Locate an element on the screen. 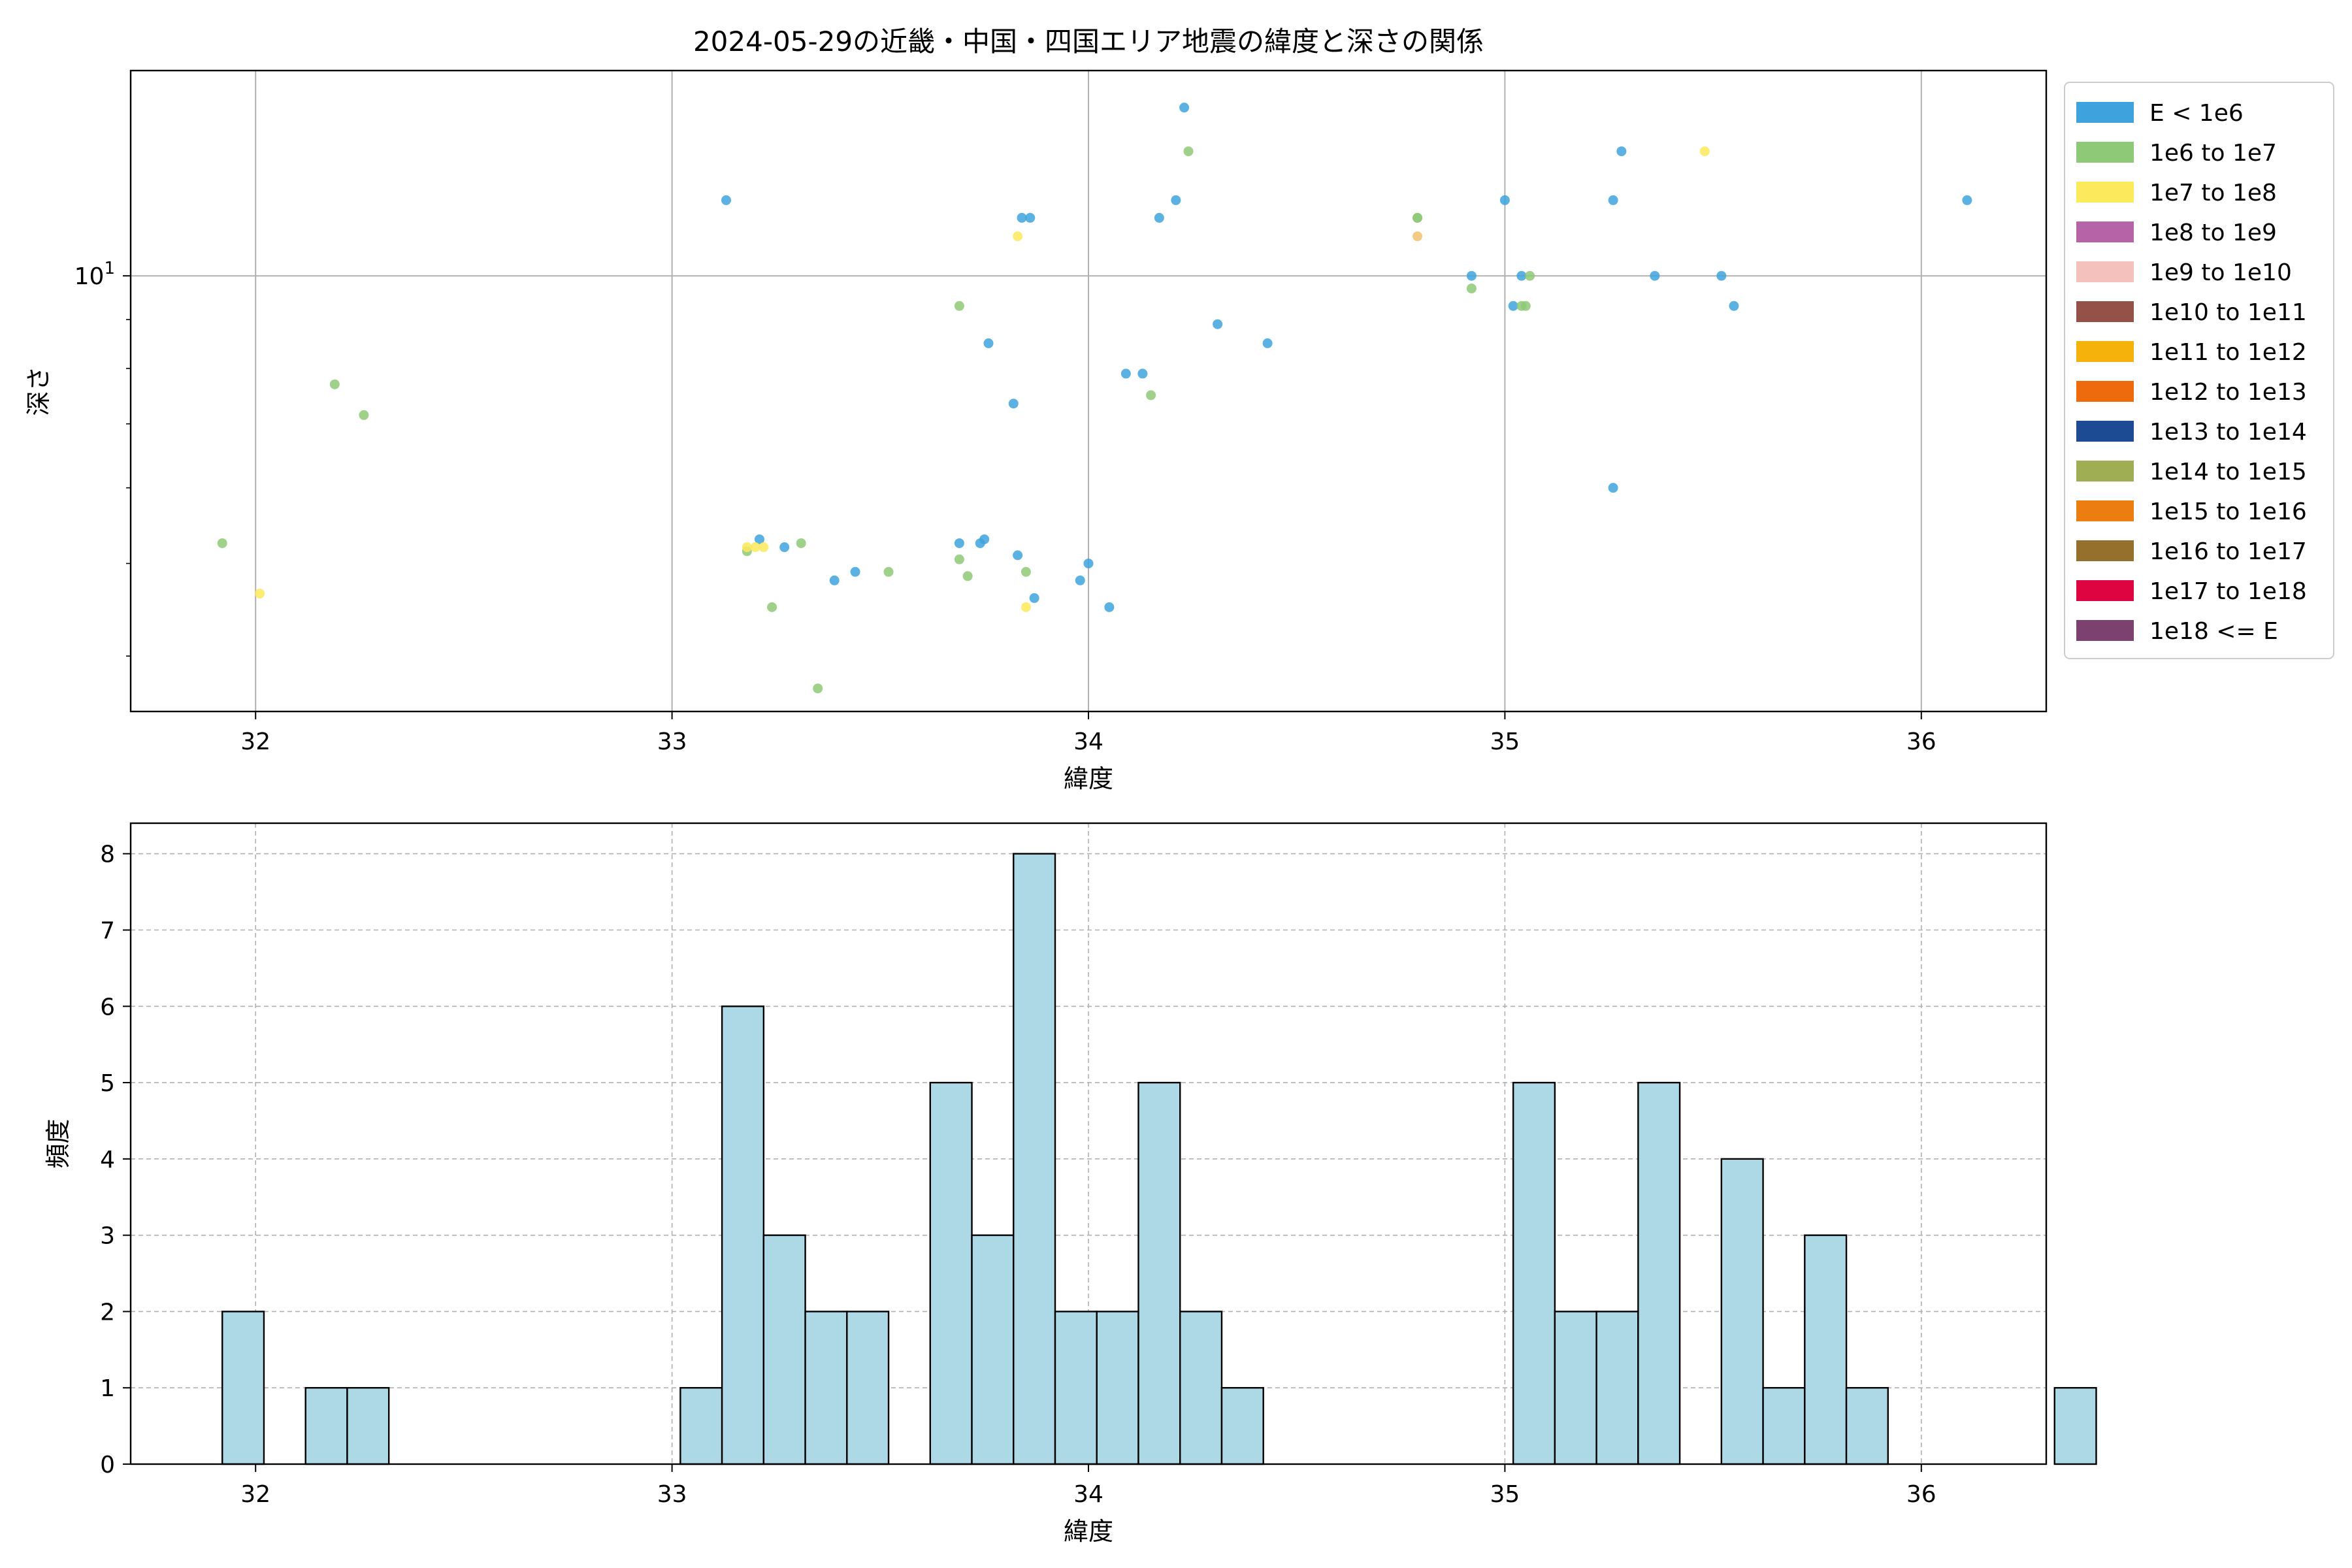 Image resolution: width=2352 pixels, height=1568 pixels. legend-label: 1e9 to 1e10 is located at coordinates (2220, 272).